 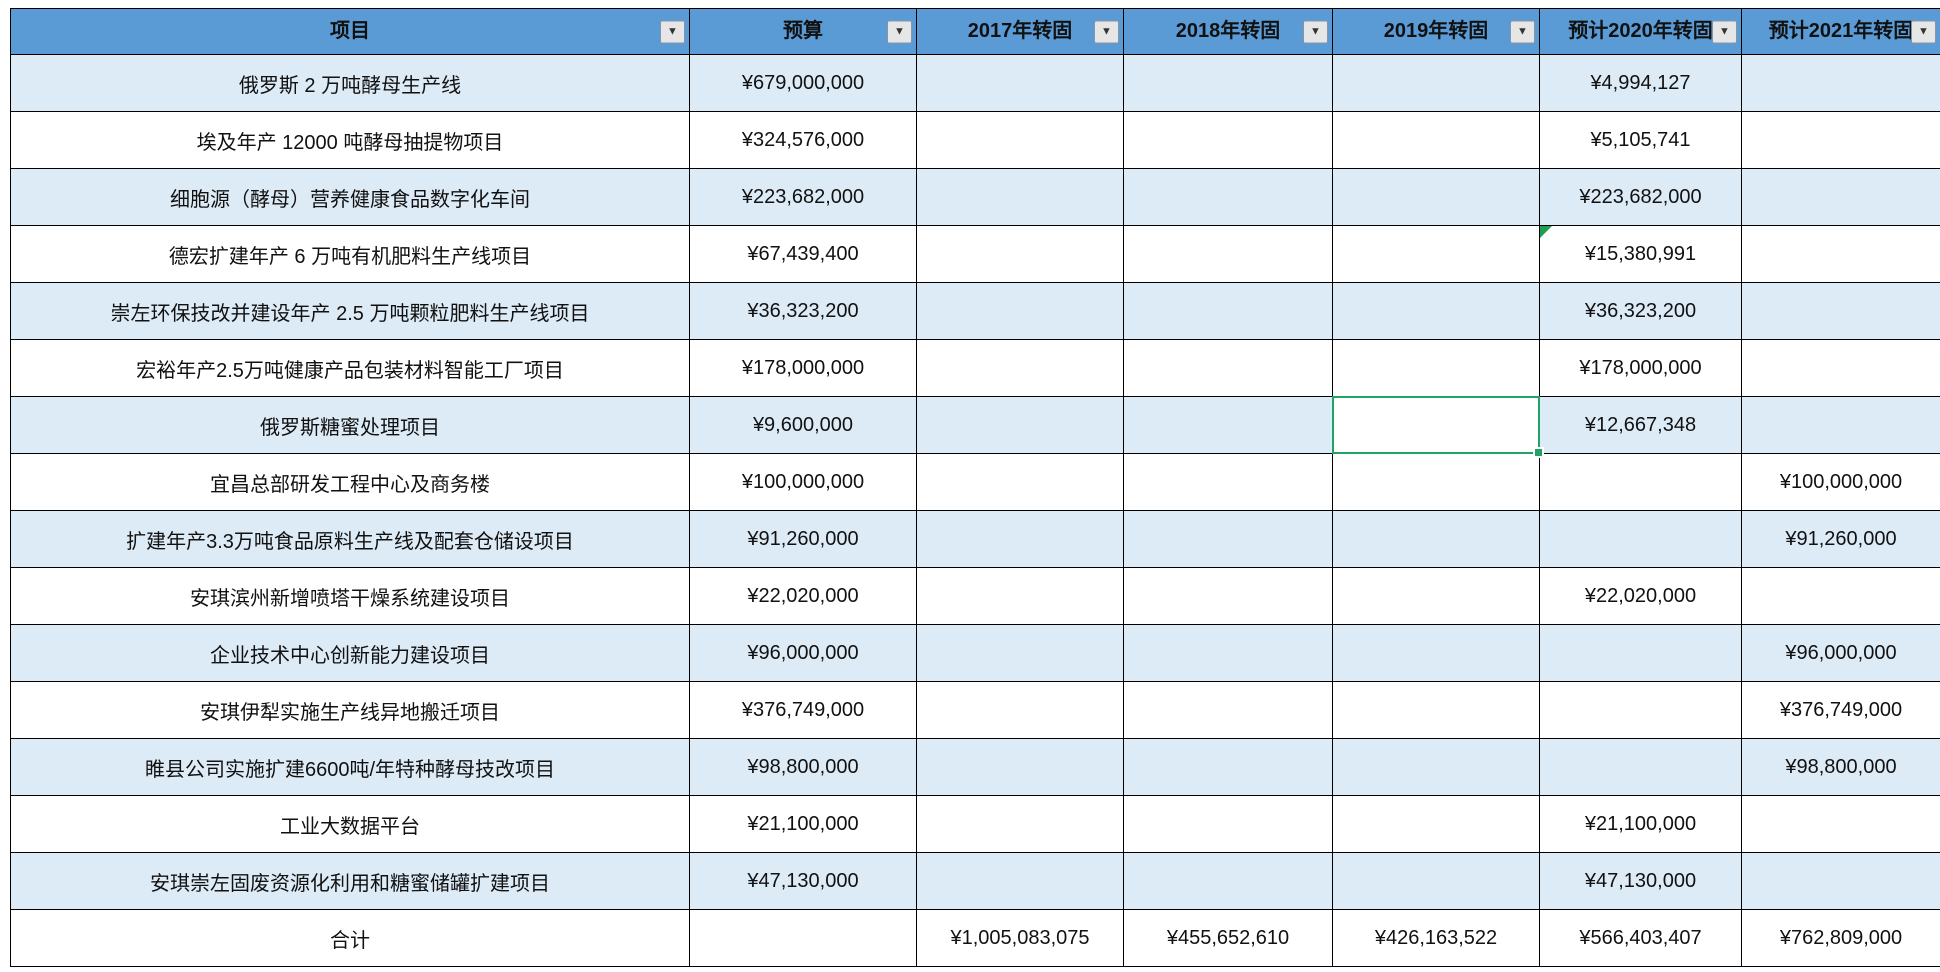 What do you see at coordinates (1436, 938) in the screenshot?
I see `total-amount-cell: ¥426,163,522` at bounding box center [1436, 938].